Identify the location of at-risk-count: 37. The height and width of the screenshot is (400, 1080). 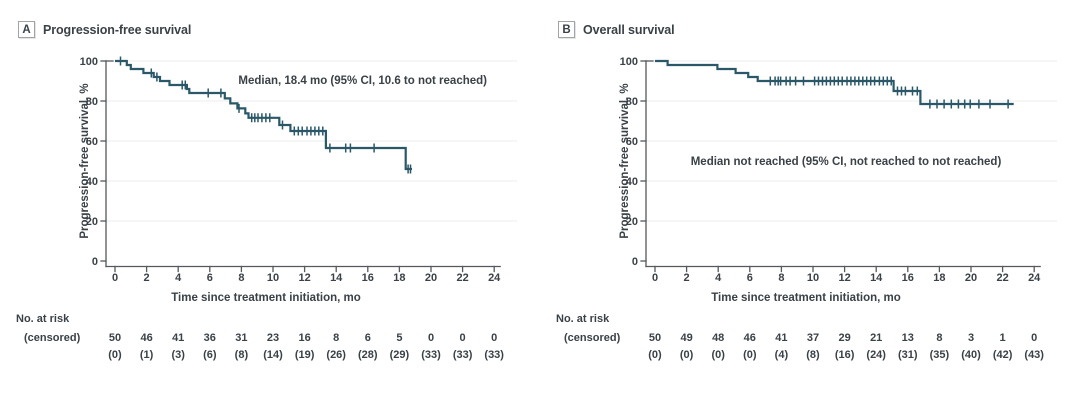
(813, 338).